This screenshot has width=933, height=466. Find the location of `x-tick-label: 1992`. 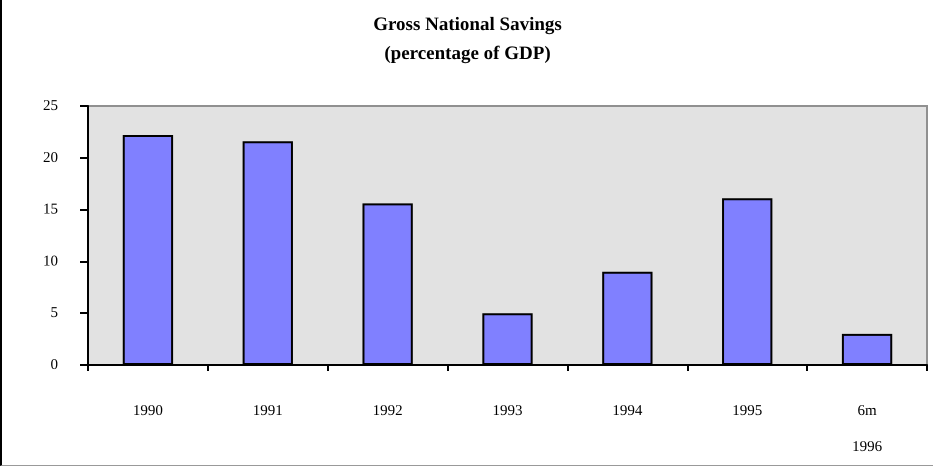

x-tick-label: 1992 is located at coordinates (387, 411).